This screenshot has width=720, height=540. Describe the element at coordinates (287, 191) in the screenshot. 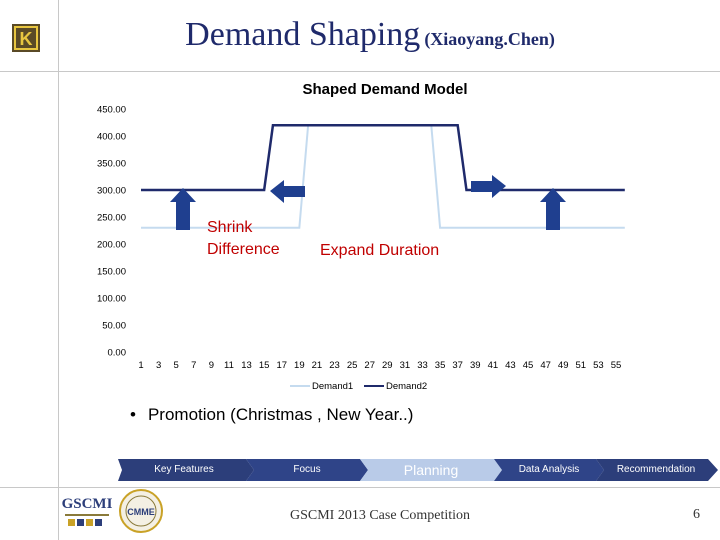

I see `left-arrow-icon` at that location.